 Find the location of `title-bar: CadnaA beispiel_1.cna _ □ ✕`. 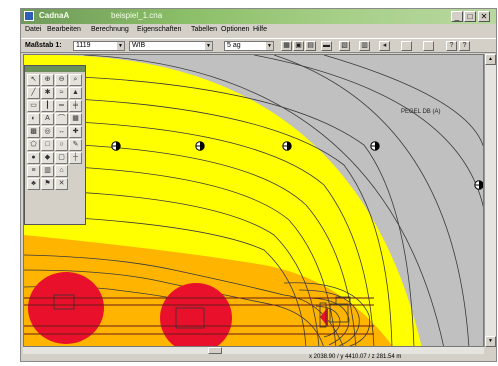

title-bar: CadnaA beispiel_1.cna _ □ ✕ is located at coordinates (258, 16).